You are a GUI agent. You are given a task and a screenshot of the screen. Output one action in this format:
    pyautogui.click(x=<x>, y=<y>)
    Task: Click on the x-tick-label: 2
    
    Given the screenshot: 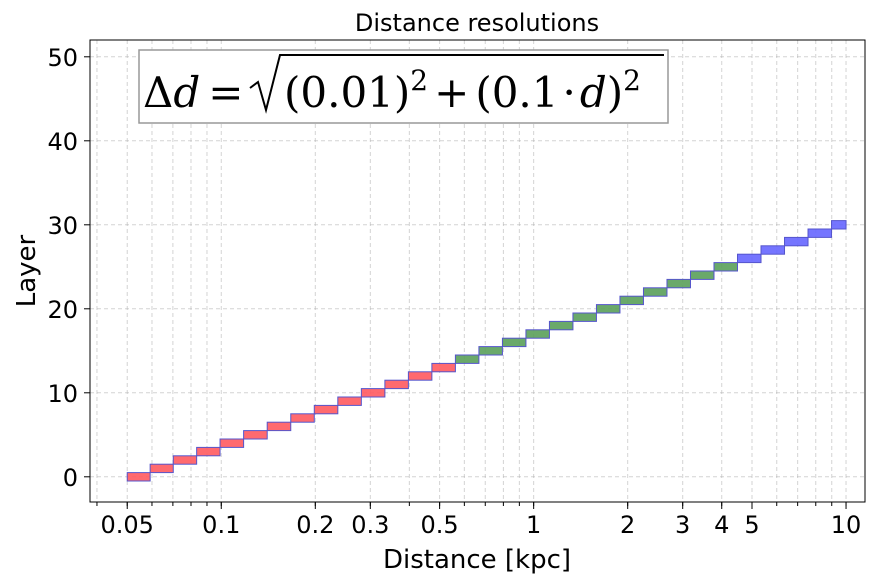 What is the action you would take?
    pyautogui.click(x=627, y=525)
    